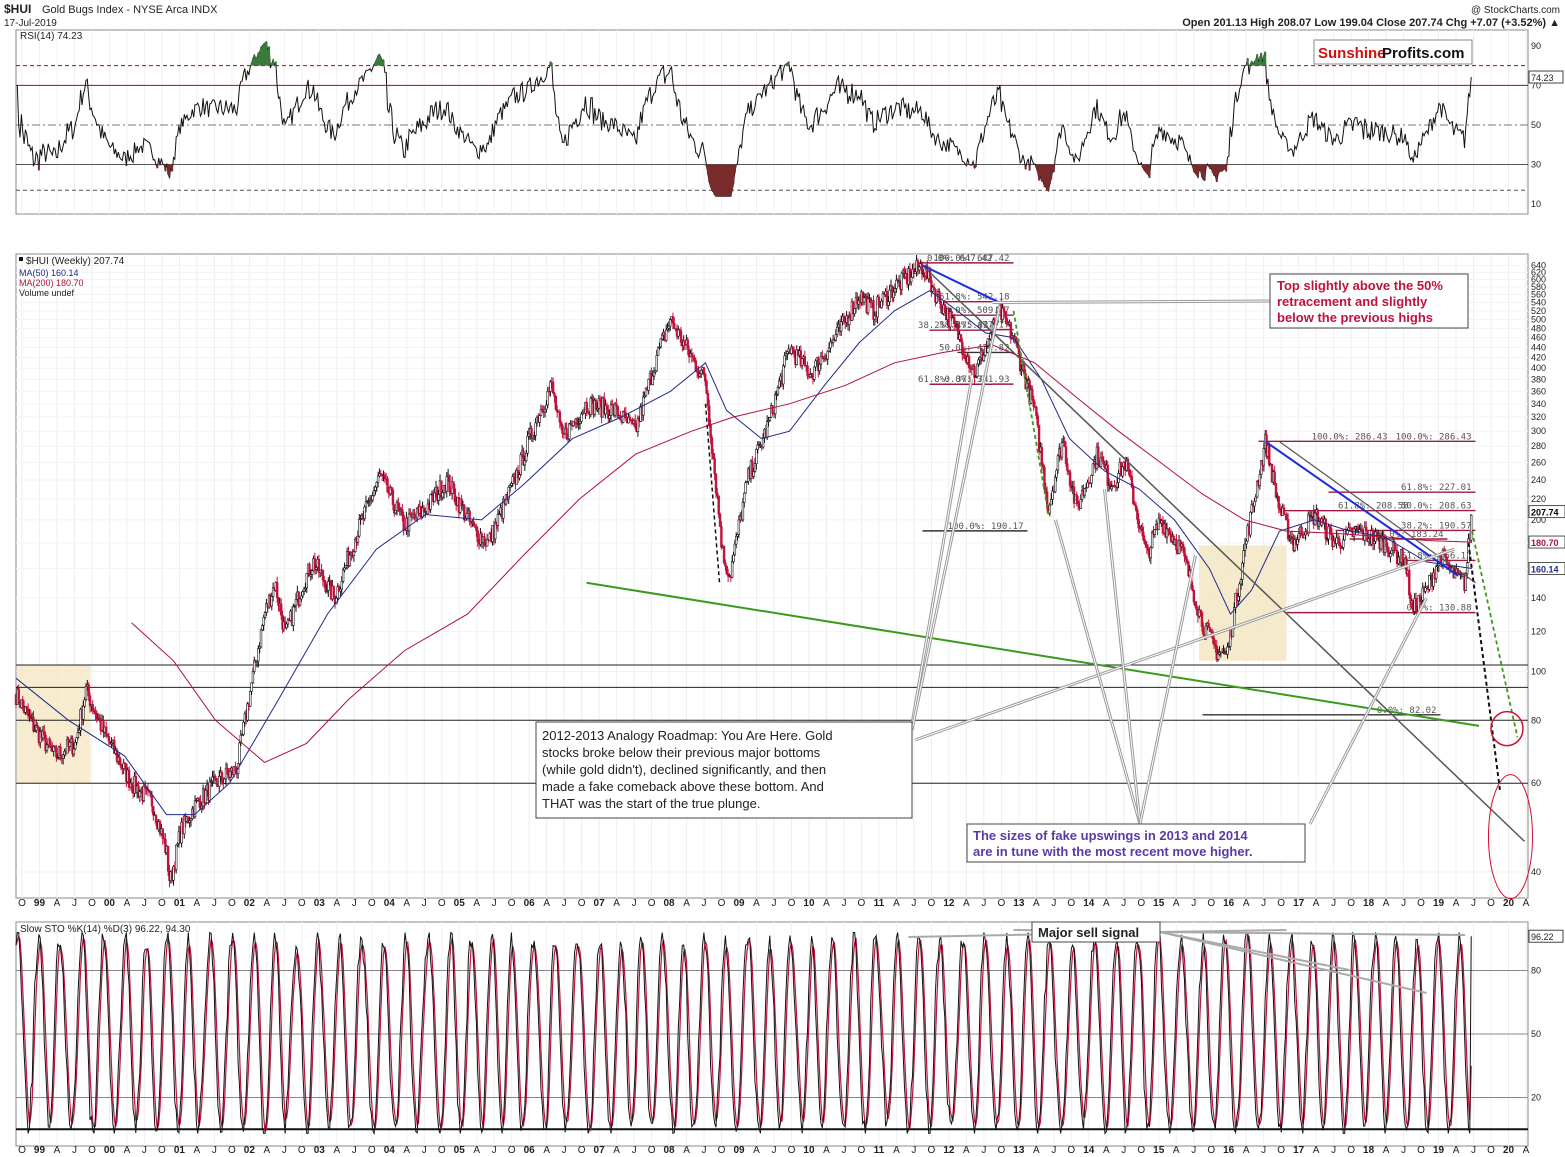 The image size is (1565, 1157). What do you see at coordinates (47, 293) in the screenshot?
I see `legend-volume: Volume undef` at bounding box center [47, 293].